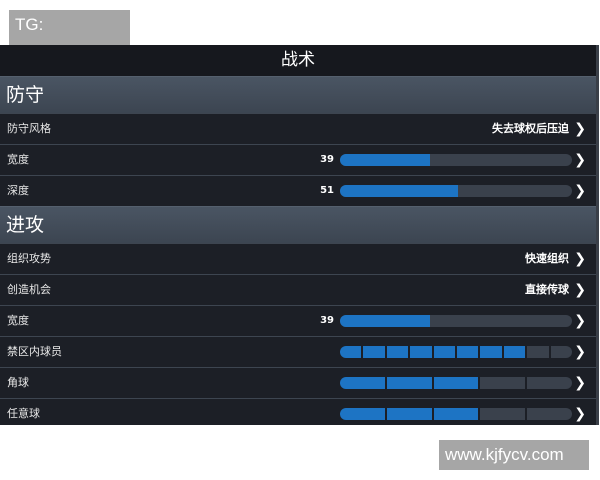 The width and height of the screenshot is (600, 480). Describe the element at coordinates (298, 382) in the screenshot. I see `setting-row: 角球 ❯` at that location.